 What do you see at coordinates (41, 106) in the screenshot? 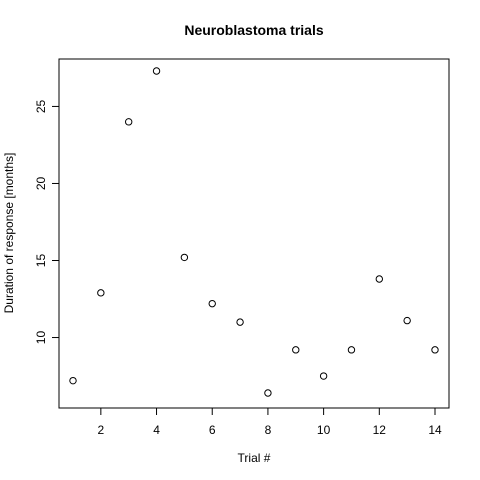
I see `y-tick-label: 25` at bounding box center [41, 106].